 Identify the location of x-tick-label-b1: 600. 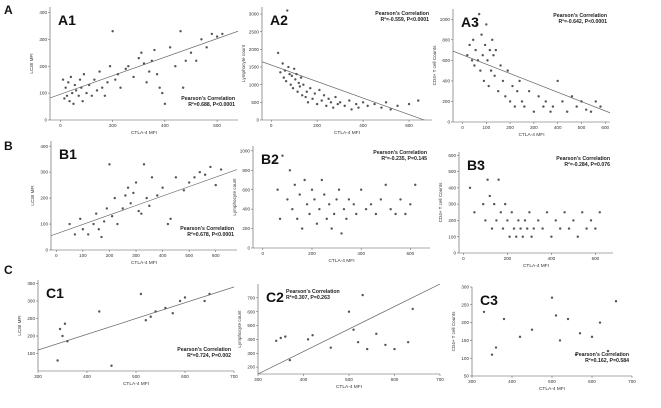
(216, 255).